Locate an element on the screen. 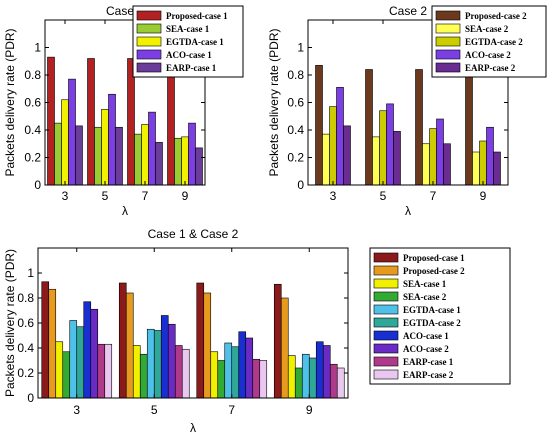 This screenshot has width=550, height=439. legend-label: Proposed-case 2 is located at coordinates (434, 271).